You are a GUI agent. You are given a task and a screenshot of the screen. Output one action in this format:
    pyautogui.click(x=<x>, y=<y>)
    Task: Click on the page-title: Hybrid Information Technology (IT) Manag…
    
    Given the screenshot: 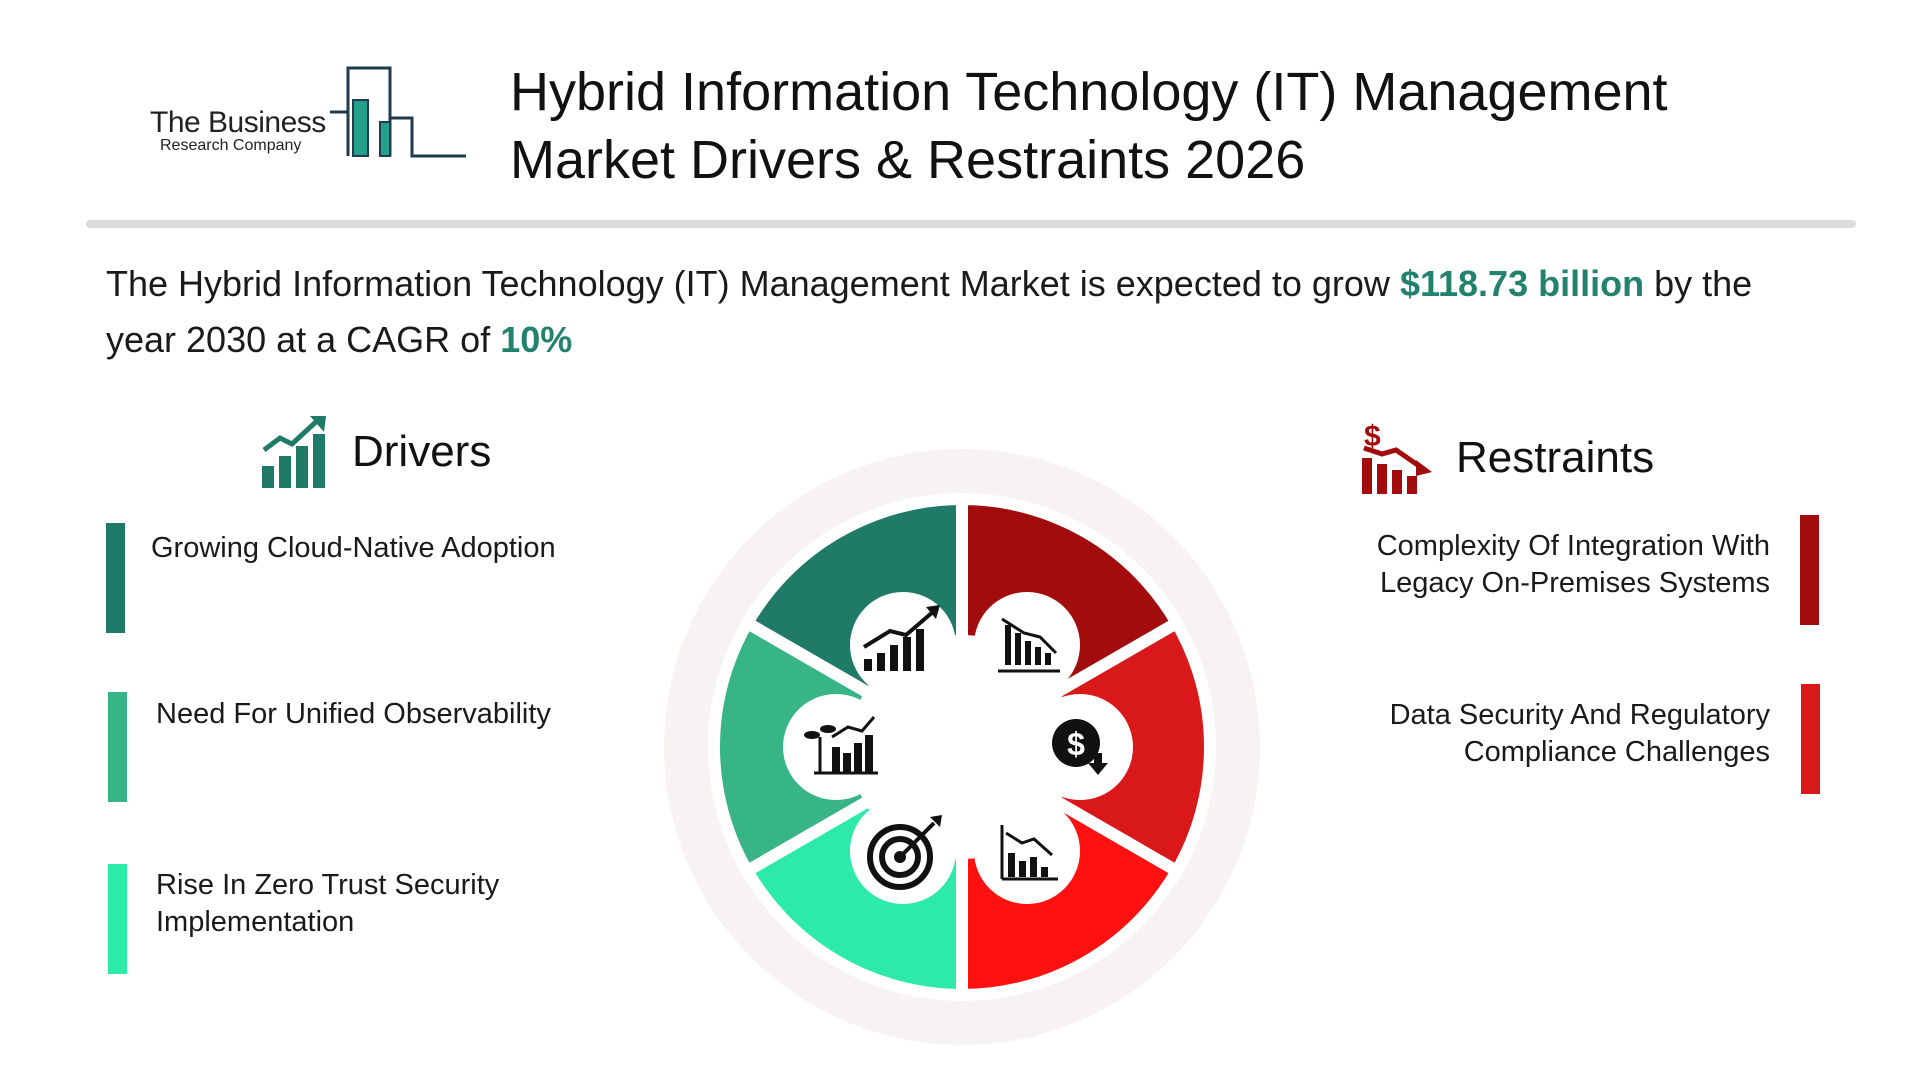 What is the action you would take?
    pyautogui.click(x=1180, y=126)
    